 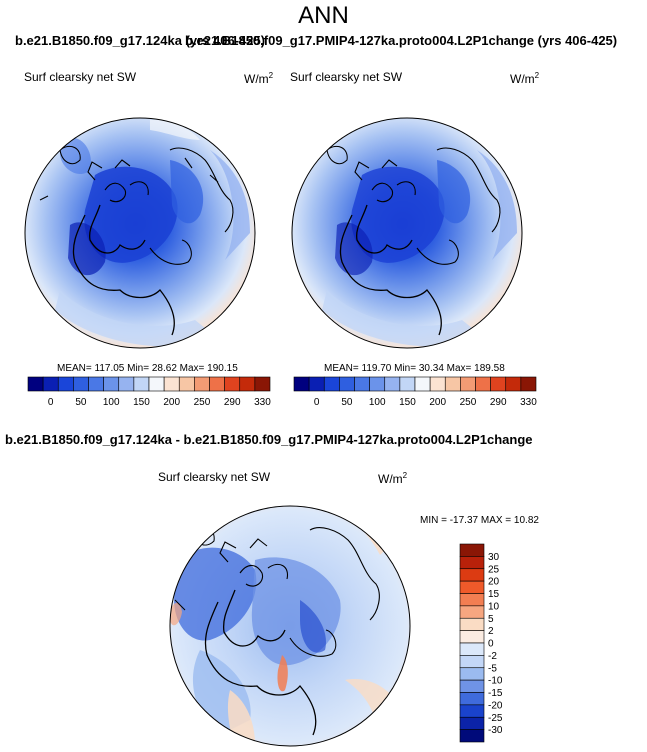 I want to click on left-units-label: W/m2, so click(x=259, y=78).